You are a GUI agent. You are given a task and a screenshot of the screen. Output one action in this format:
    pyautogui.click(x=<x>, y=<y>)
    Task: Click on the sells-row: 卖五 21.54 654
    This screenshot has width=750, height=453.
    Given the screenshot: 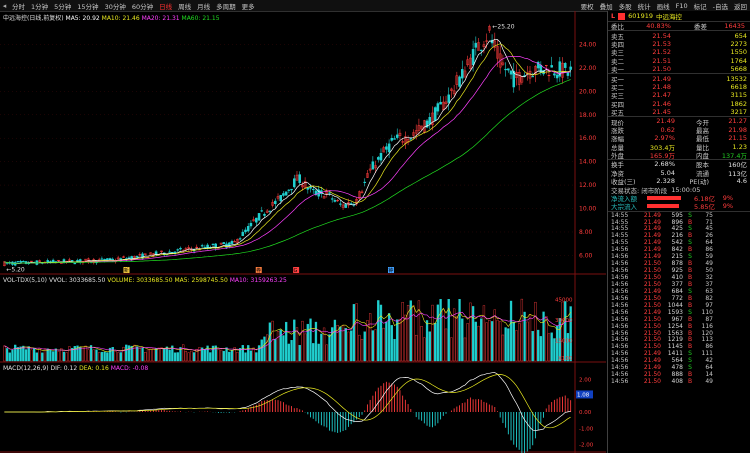 What is the action you would take?
    pyautogui.click(x=679, y=36)
    